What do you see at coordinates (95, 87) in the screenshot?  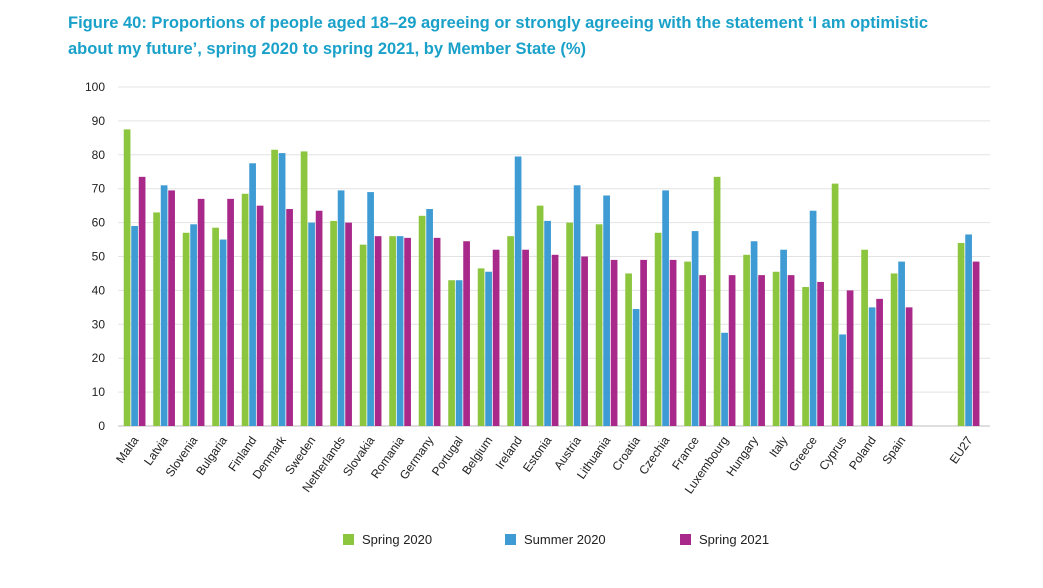 I see `y-tick-label: 100` at bounding box center [95, 87].